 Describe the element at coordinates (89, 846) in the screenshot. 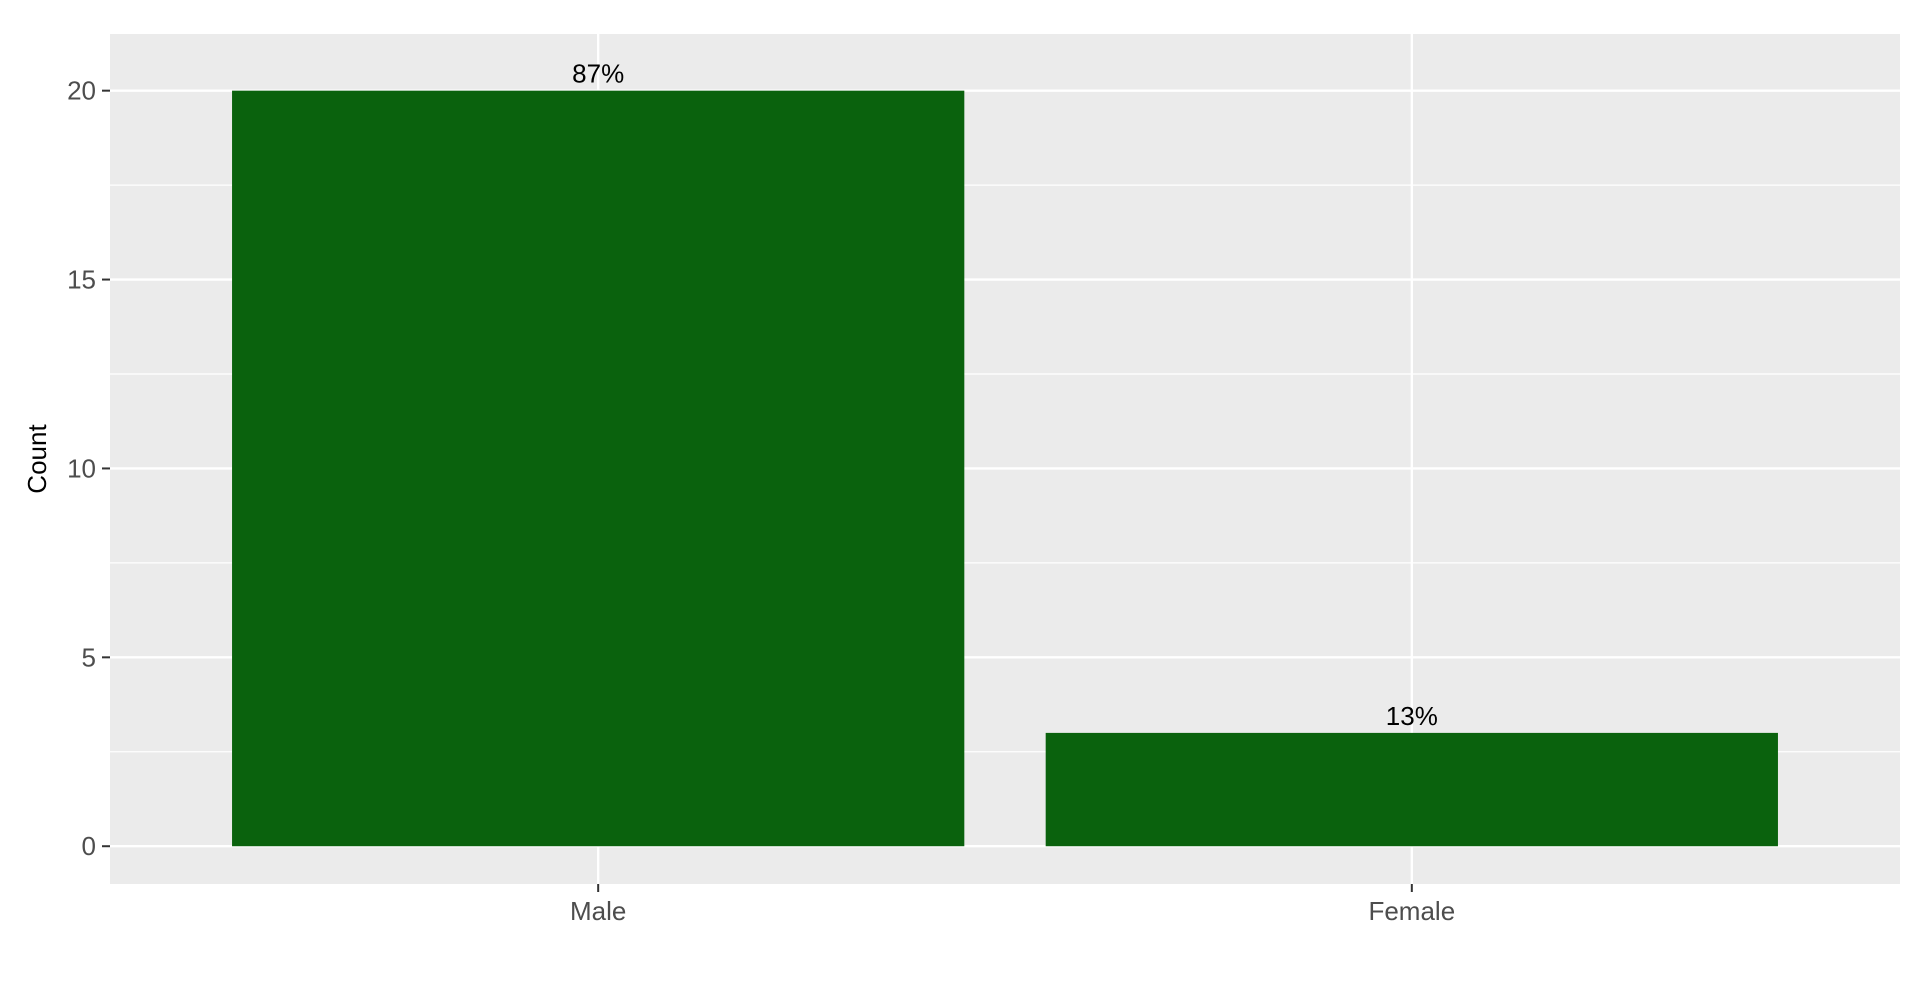

I see `y-tick-label: 0` at that location.